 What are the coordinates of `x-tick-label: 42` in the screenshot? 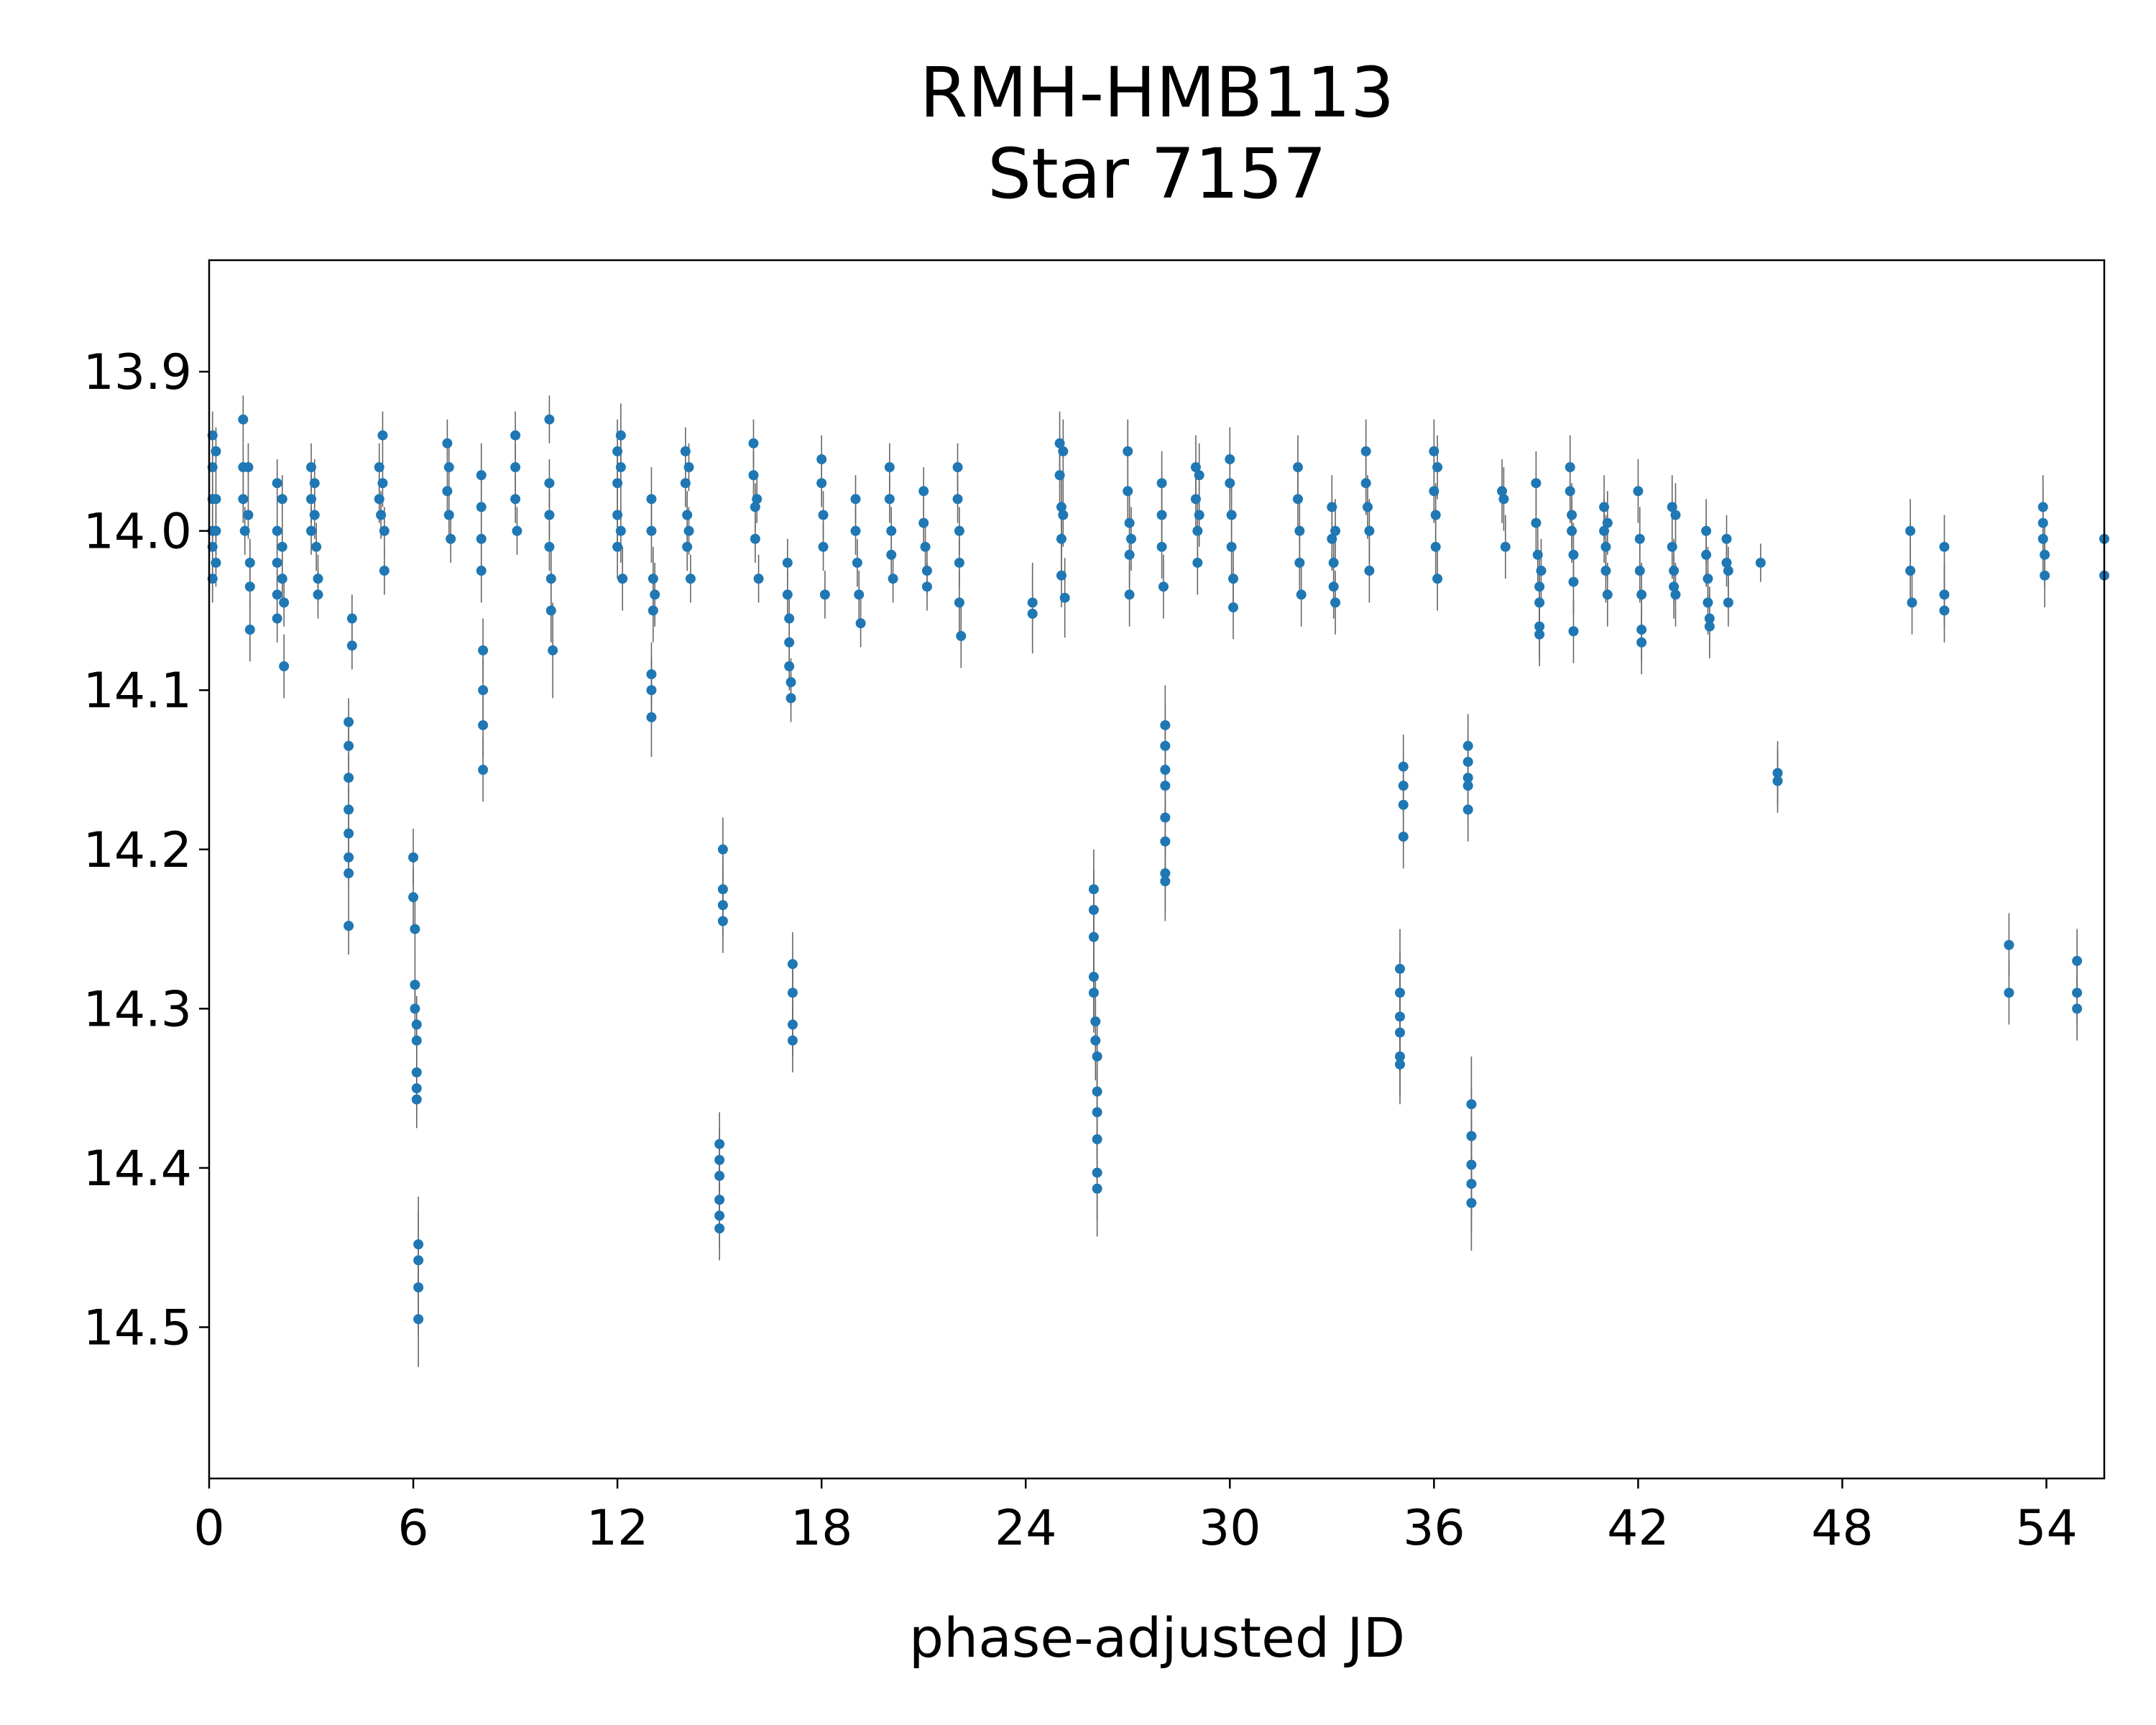 It's located at (1638, 1528).